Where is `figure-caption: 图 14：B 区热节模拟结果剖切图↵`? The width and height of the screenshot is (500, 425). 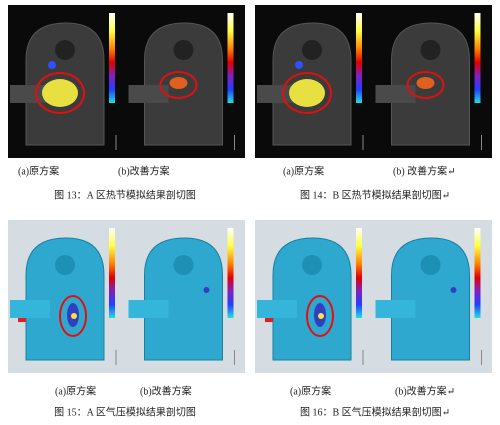 figure-caption: 图 14：B 区热节模拟结果剖切图↵ is located at coordinates (375, 194).